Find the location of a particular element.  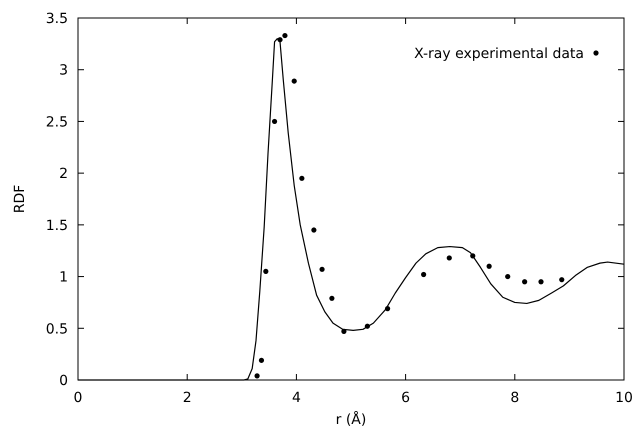

y-tick-label: 1.5 is located at coordinates (57, 226).